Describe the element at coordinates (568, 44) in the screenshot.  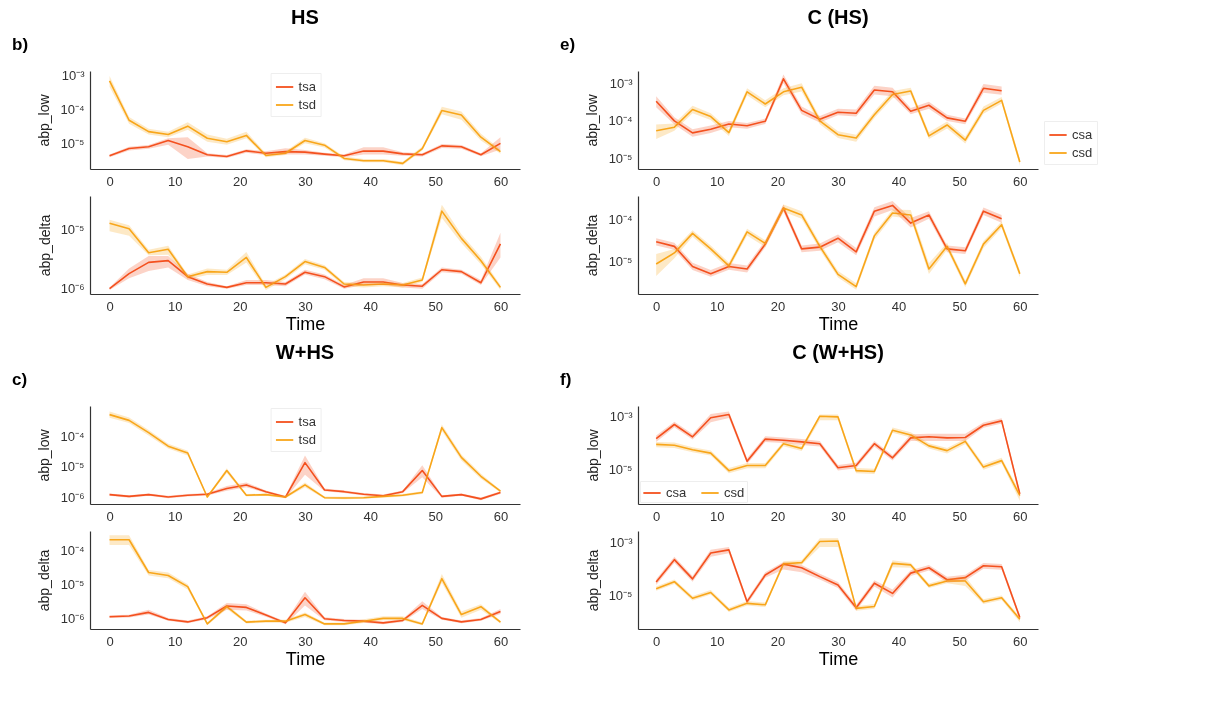
I see `text: e)` at that location.